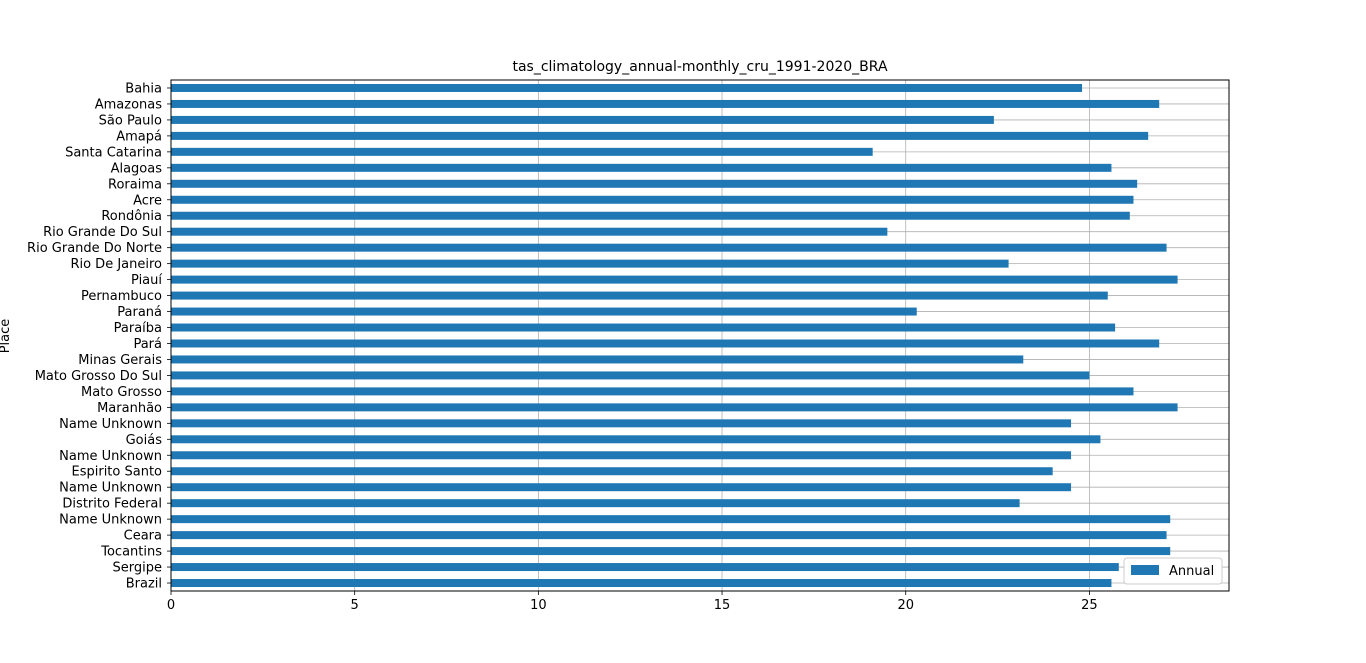 The height and width of the screenshot is (663, 1366). Describe the element at coordinates (116, 264) in the screenshot. I see `y-tick-label: Rio De Janeiro` at that location.